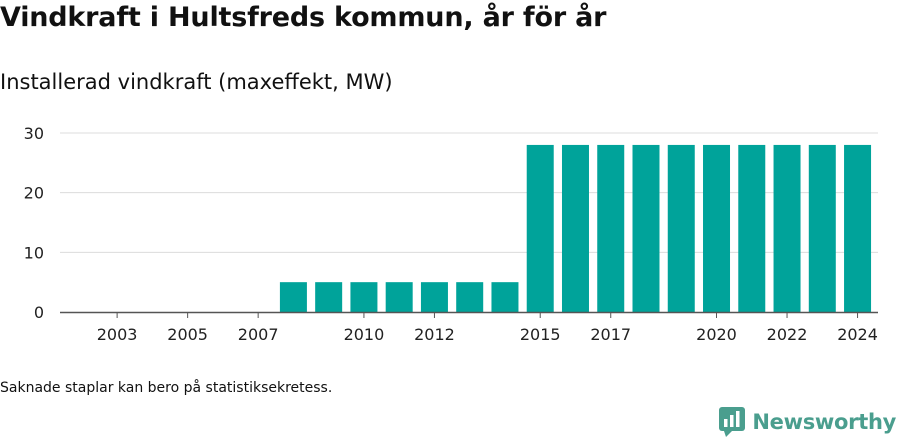 This screenshot has width=900, height=439. Describe the element at coordinates (470, 297) in the screenshot. I see `bar-2013` at that location.